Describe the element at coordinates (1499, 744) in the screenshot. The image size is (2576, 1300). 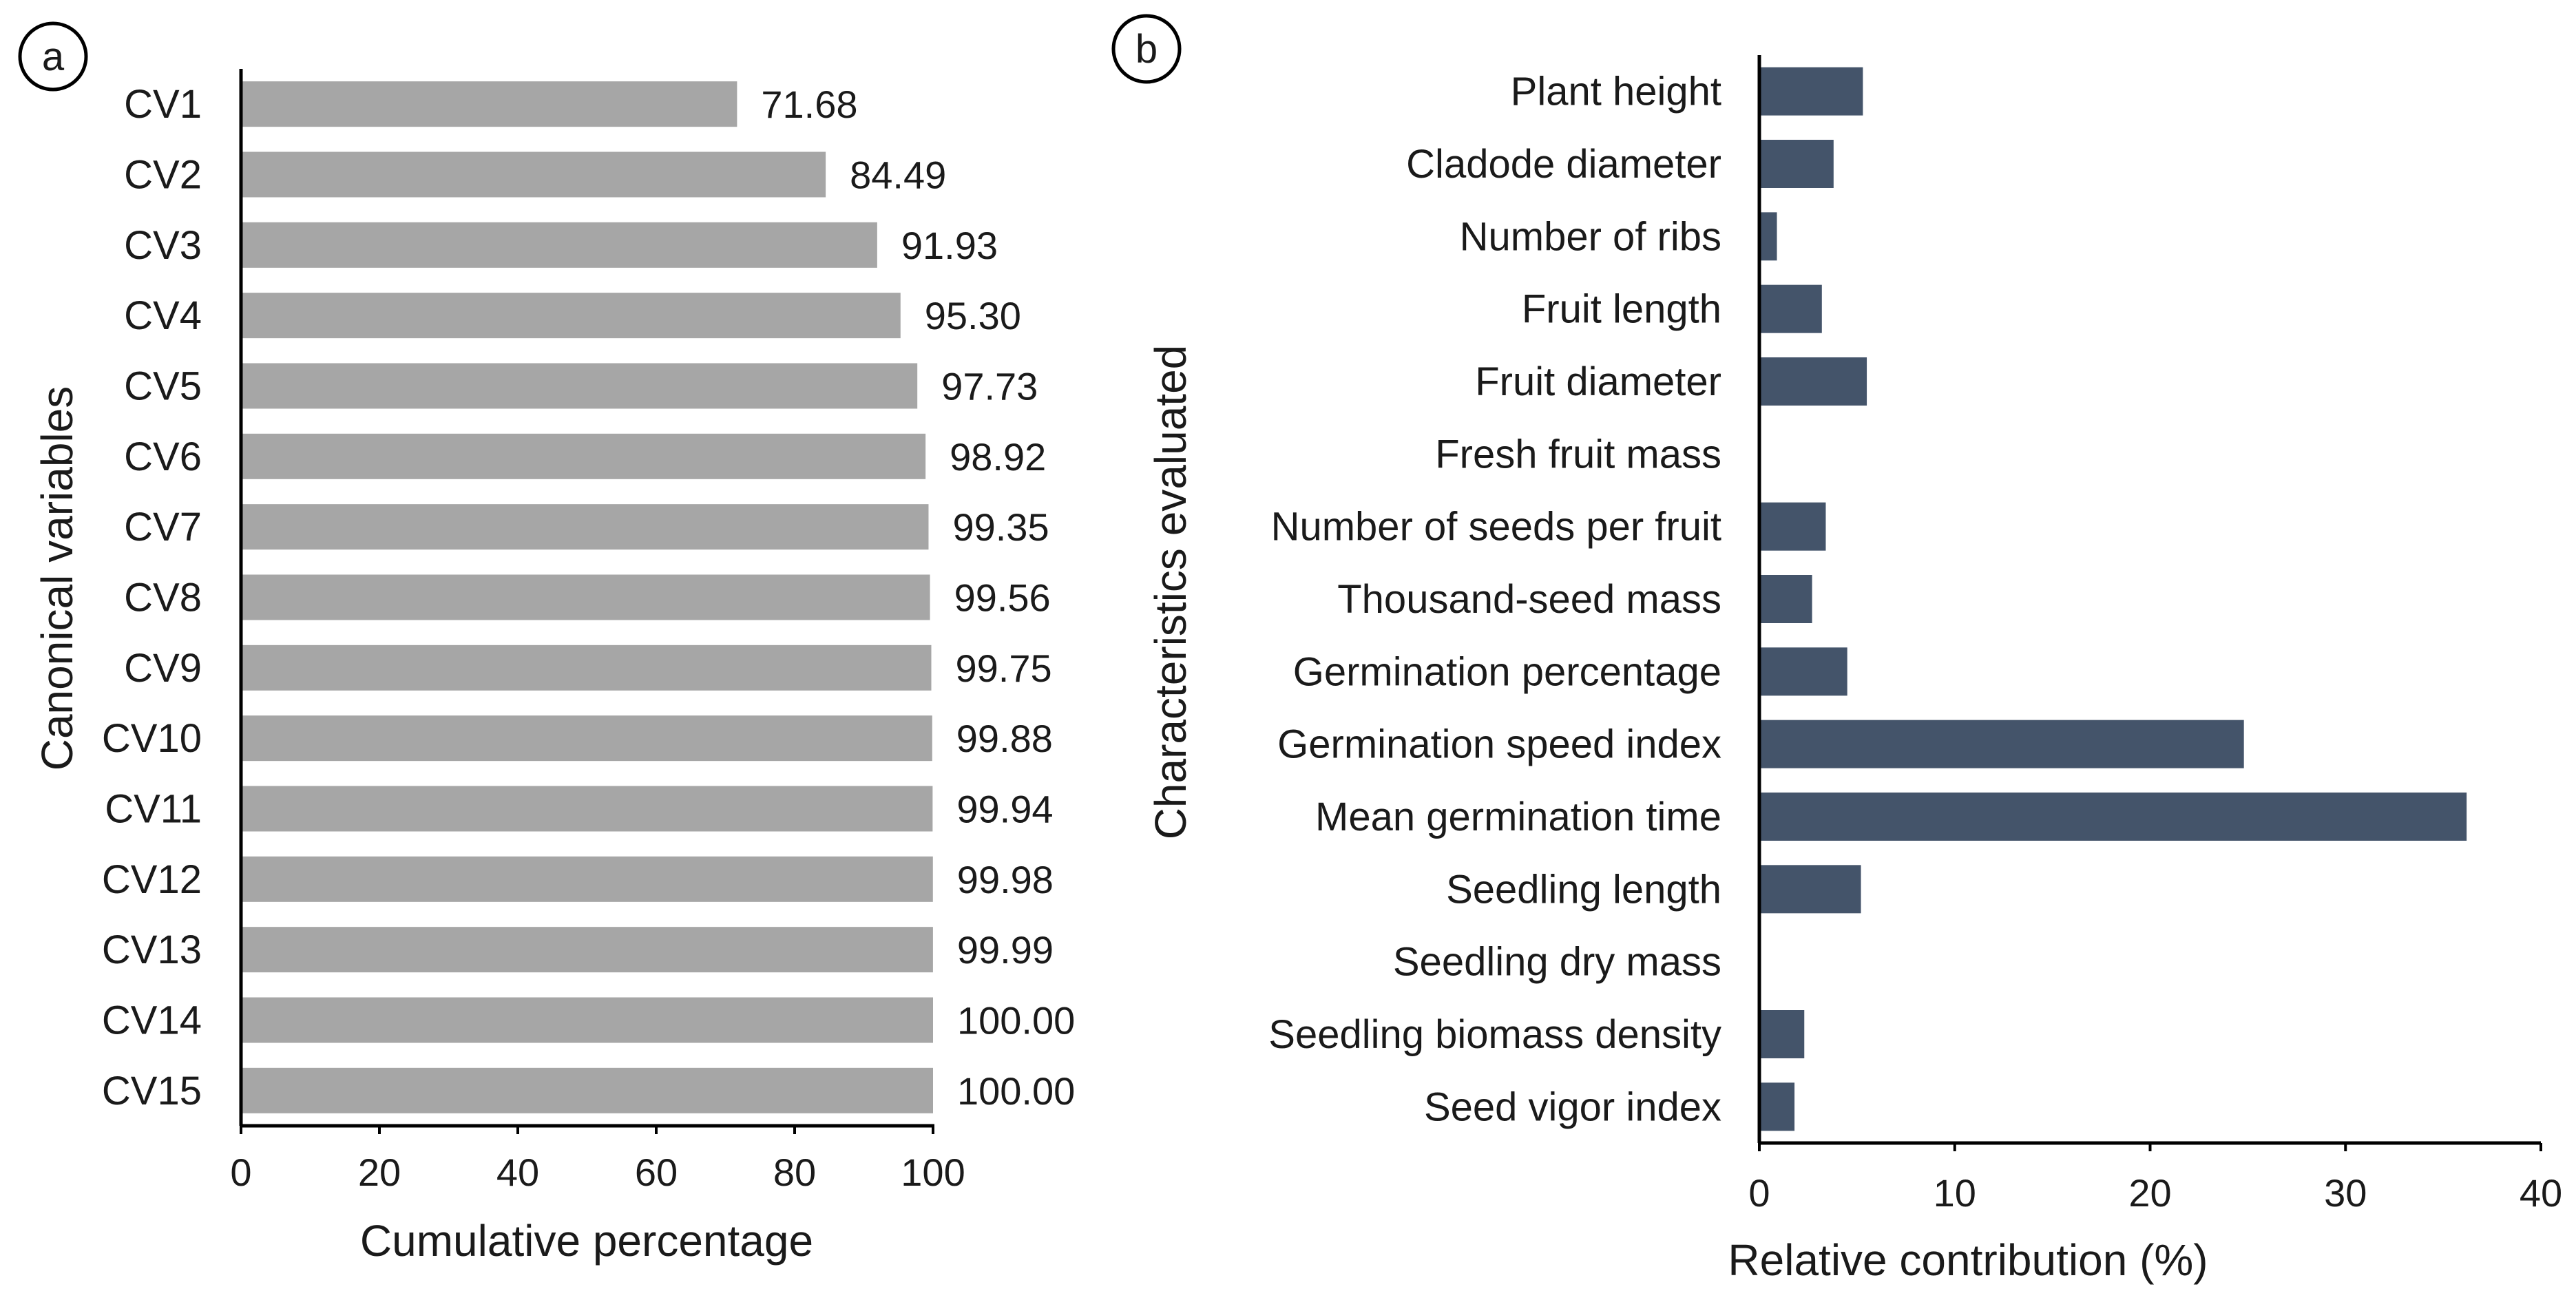
I see `panel-b-category-label: Germination speed index` at that location.